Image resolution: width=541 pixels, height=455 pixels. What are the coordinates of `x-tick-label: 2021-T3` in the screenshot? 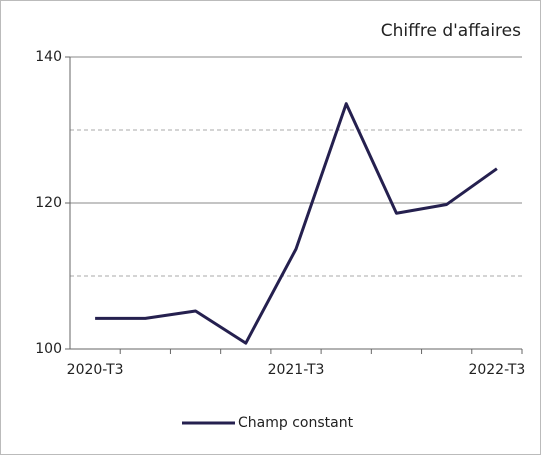 It's located at (296, 370).